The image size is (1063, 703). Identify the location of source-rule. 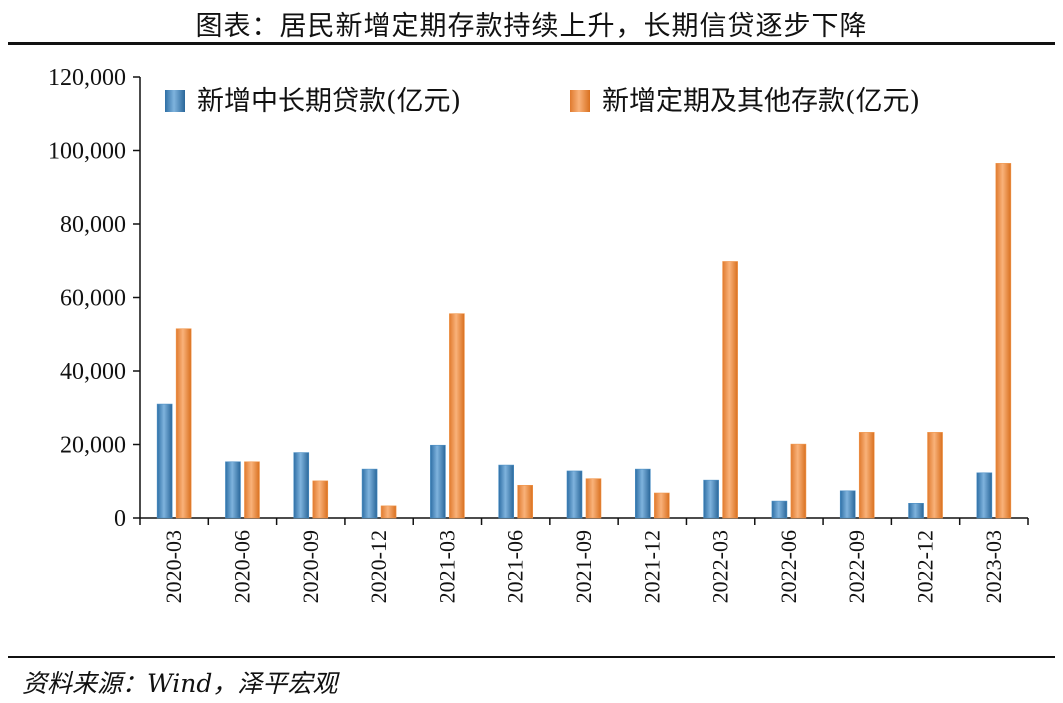
(531, 657).